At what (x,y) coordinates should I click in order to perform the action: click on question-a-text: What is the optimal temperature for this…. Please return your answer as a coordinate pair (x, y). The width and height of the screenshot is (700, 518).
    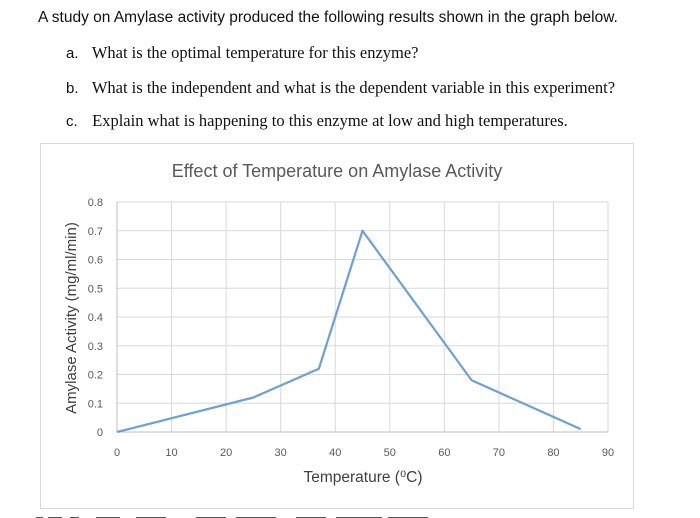
    Looking at the image, I should click on (255, 52).